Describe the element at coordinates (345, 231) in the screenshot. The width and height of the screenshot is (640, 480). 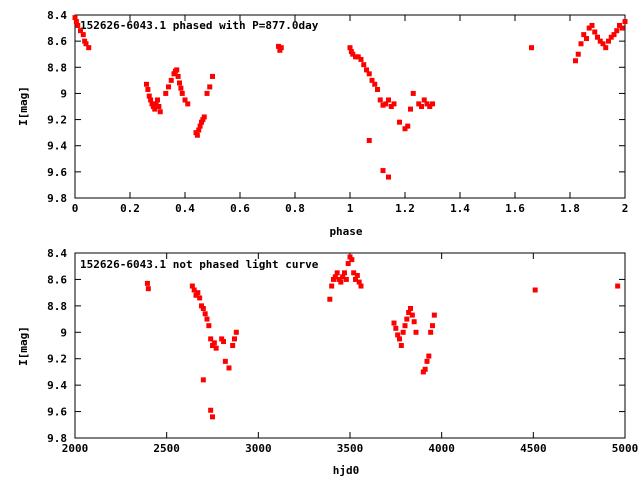
I see `phased-x-axis-label: phase` at that location.